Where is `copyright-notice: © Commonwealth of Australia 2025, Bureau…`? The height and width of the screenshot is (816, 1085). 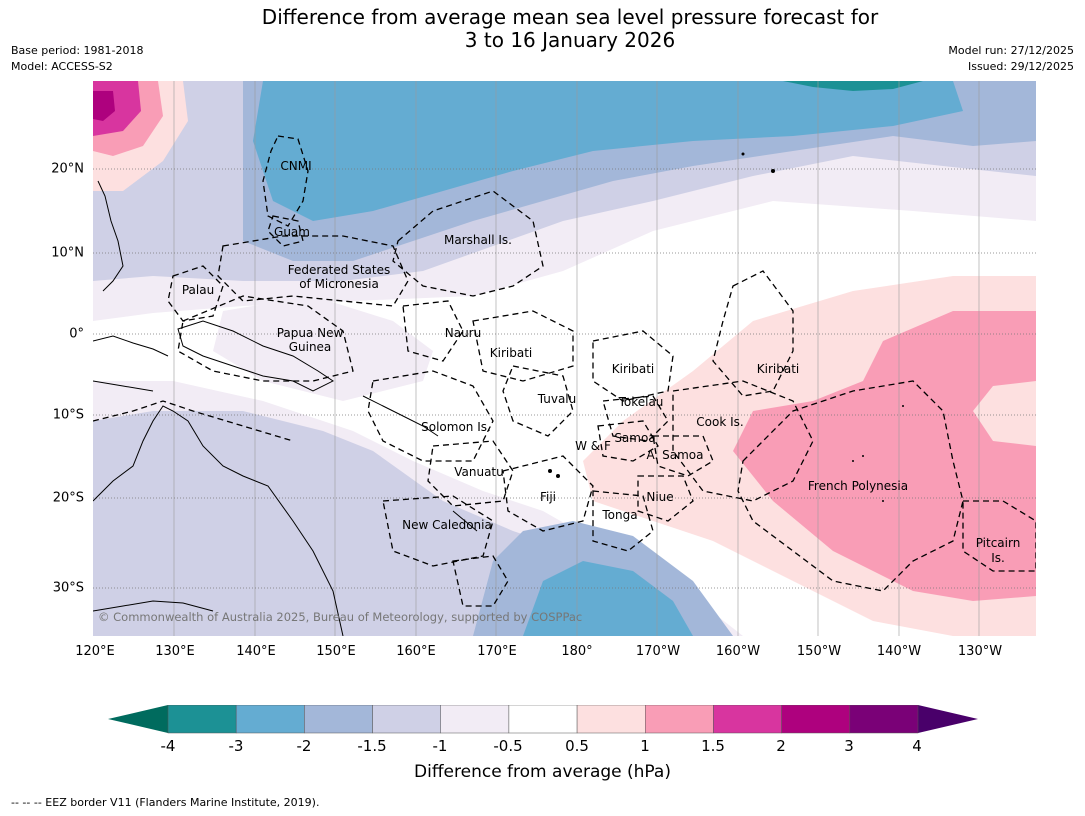 copyright-notice: © Commonwealth of Australia 2025, Bureau… is located at coordinates (340, 617).